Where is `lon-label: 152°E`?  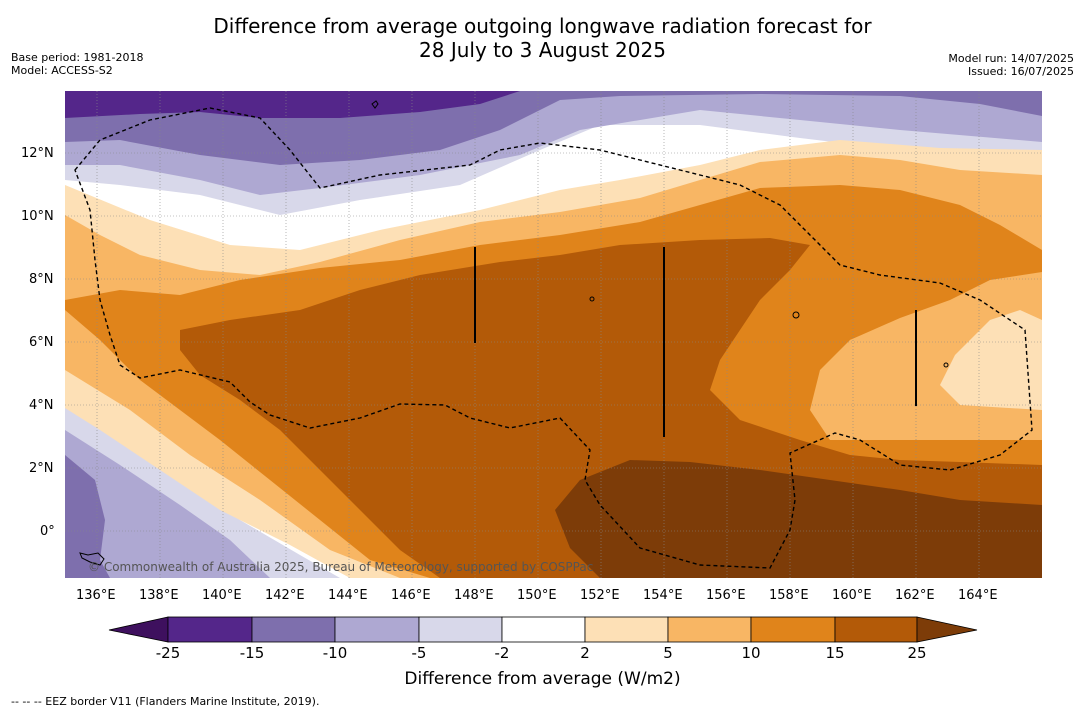
lon-label: 152°E is located at coordinates (600, 595).